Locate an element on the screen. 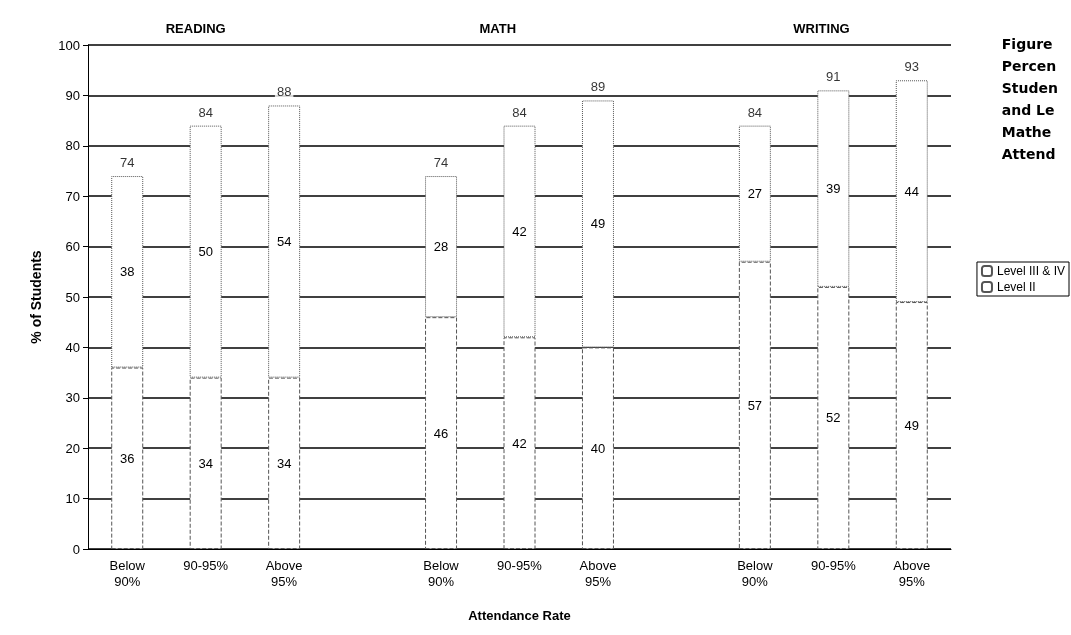 Image resolution: width=1071 pixels, height=635 pixels. y-tick-label: 0 is located at coordinates (76, 549).